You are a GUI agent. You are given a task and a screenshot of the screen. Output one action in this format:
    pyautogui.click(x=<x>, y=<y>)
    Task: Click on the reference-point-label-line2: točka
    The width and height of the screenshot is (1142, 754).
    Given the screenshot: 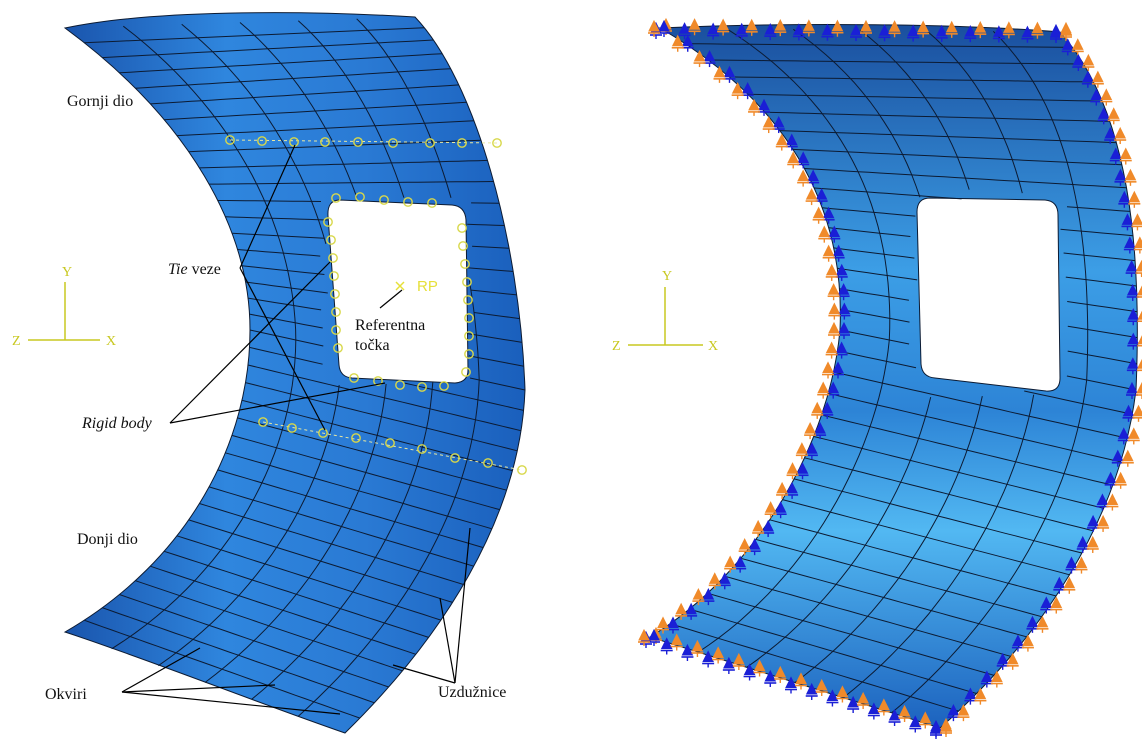 What is the action you would take?
    pyautogui.click(x=372, y=345)
    